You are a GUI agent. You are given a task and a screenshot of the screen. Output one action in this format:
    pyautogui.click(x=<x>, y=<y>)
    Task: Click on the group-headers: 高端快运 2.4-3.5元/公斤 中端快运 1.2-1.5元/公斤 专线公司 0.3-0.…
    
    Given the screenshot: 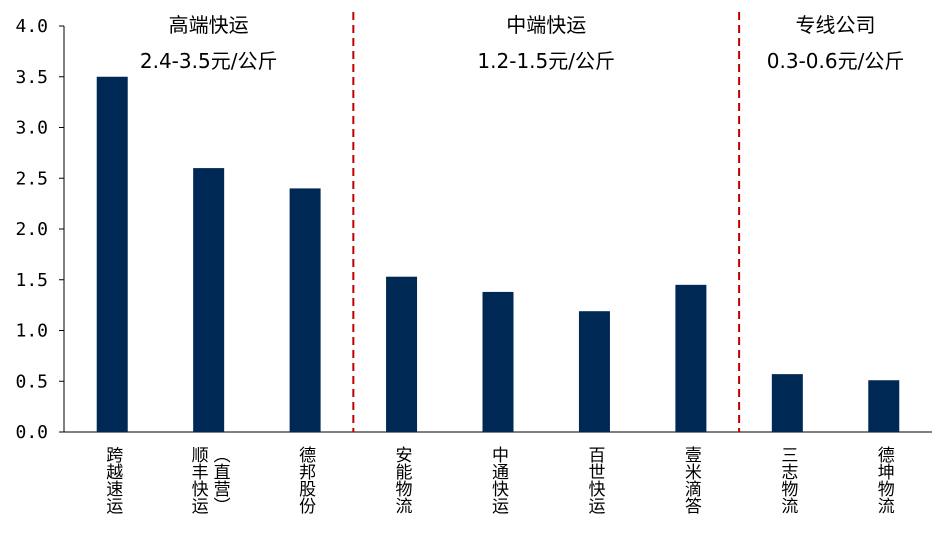 What is the action you would take?
    pyautogui.click(x=522, y=43)
    